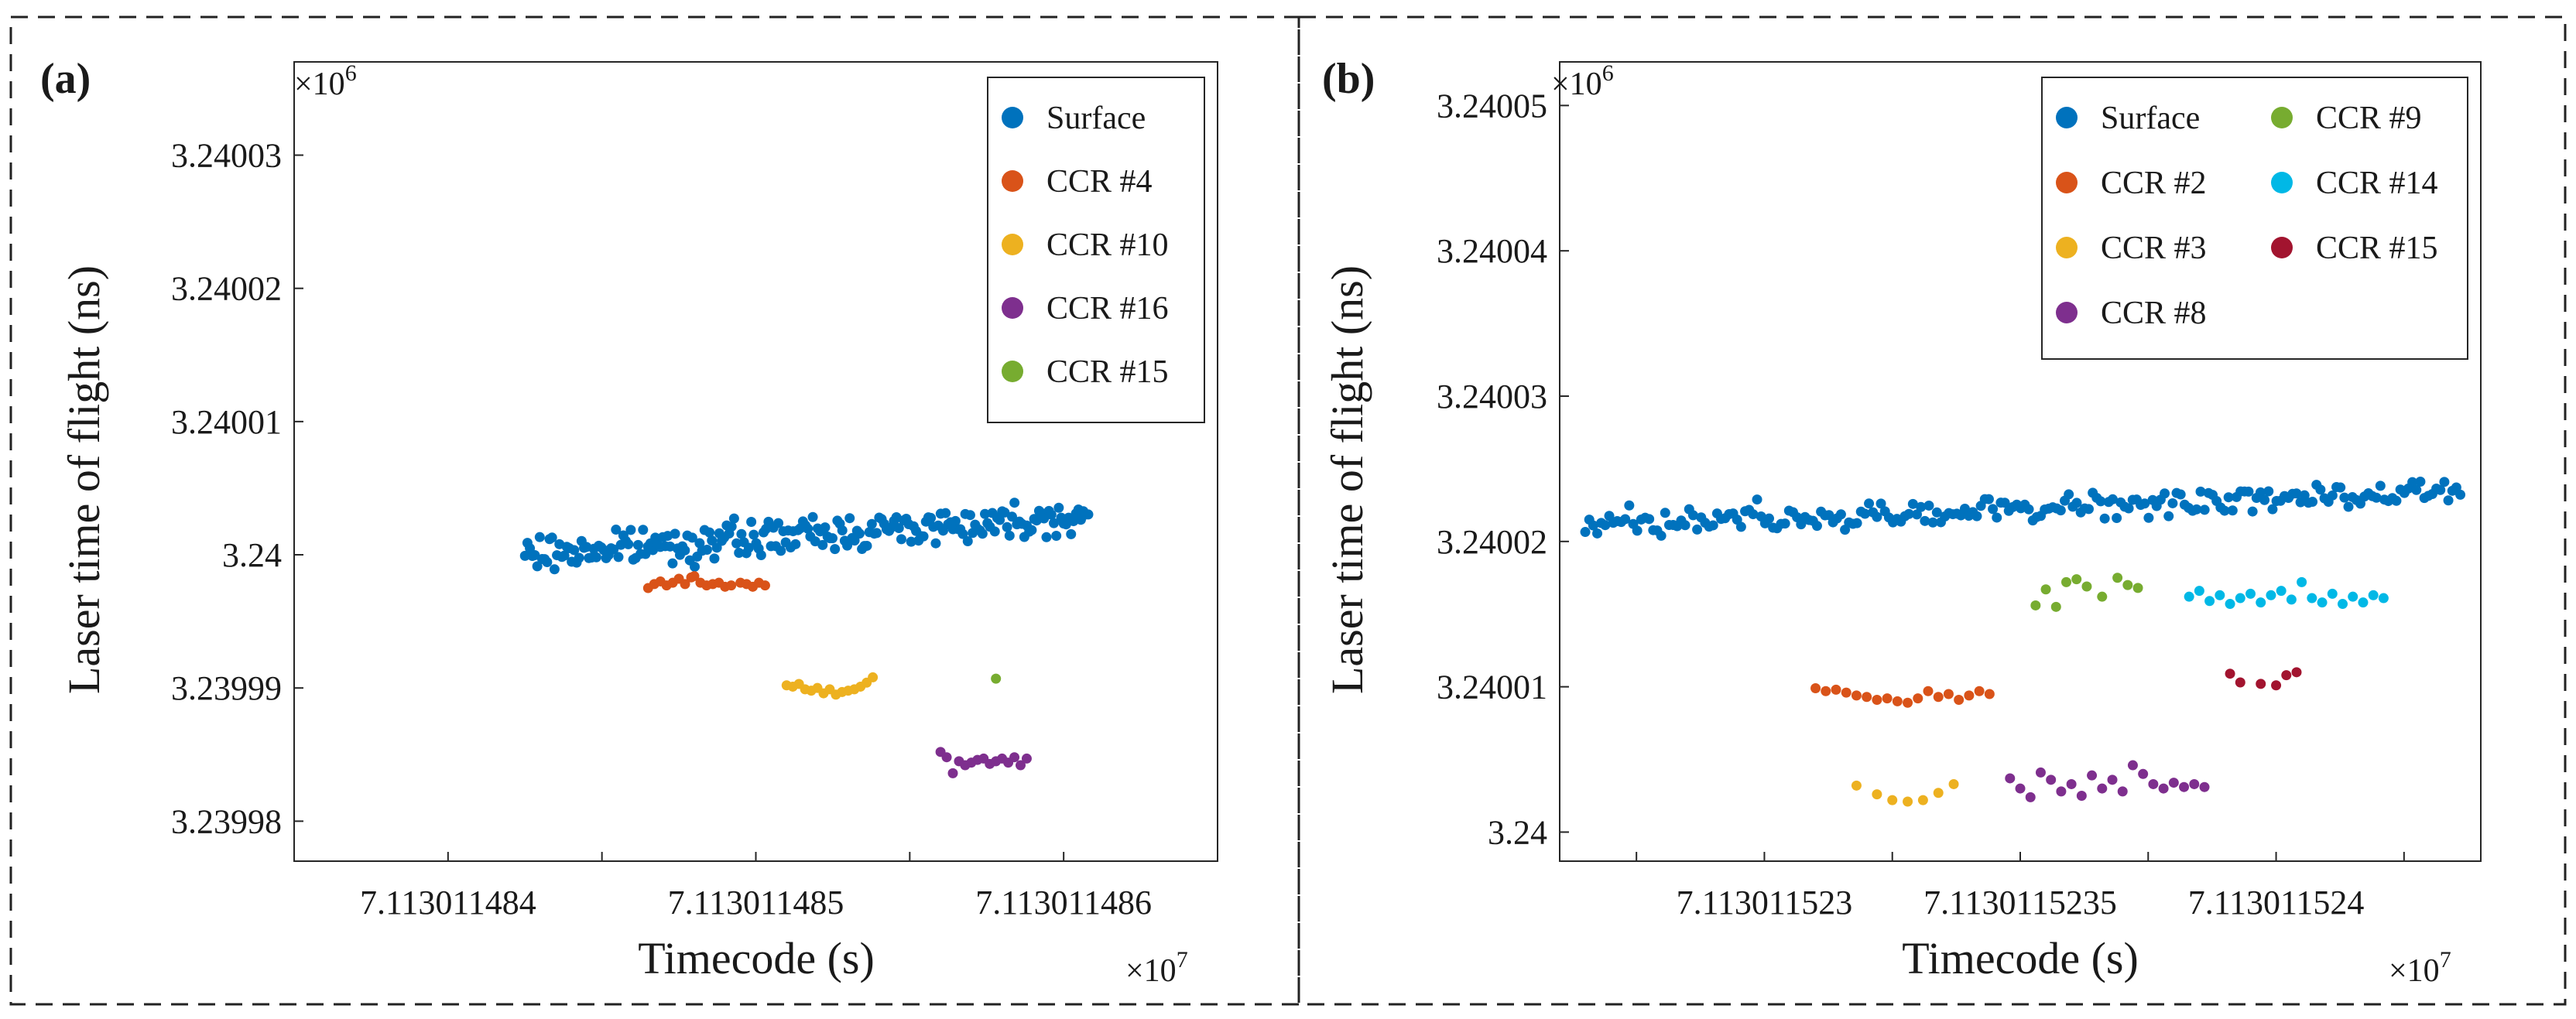  I want to click on x-tick-label: 7.1130115235, so click(2020, 903).